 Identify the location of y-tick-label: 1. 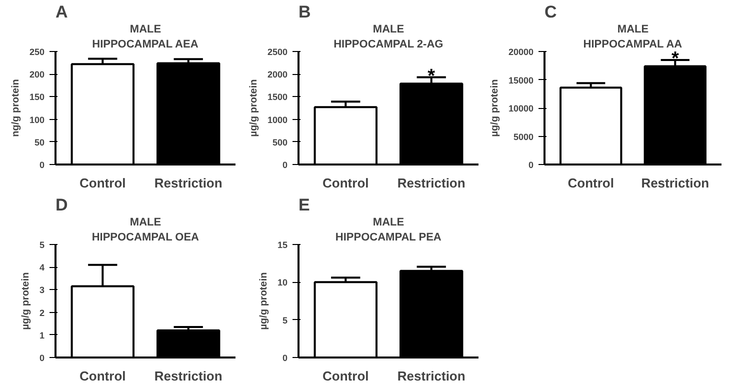
(42, 335).